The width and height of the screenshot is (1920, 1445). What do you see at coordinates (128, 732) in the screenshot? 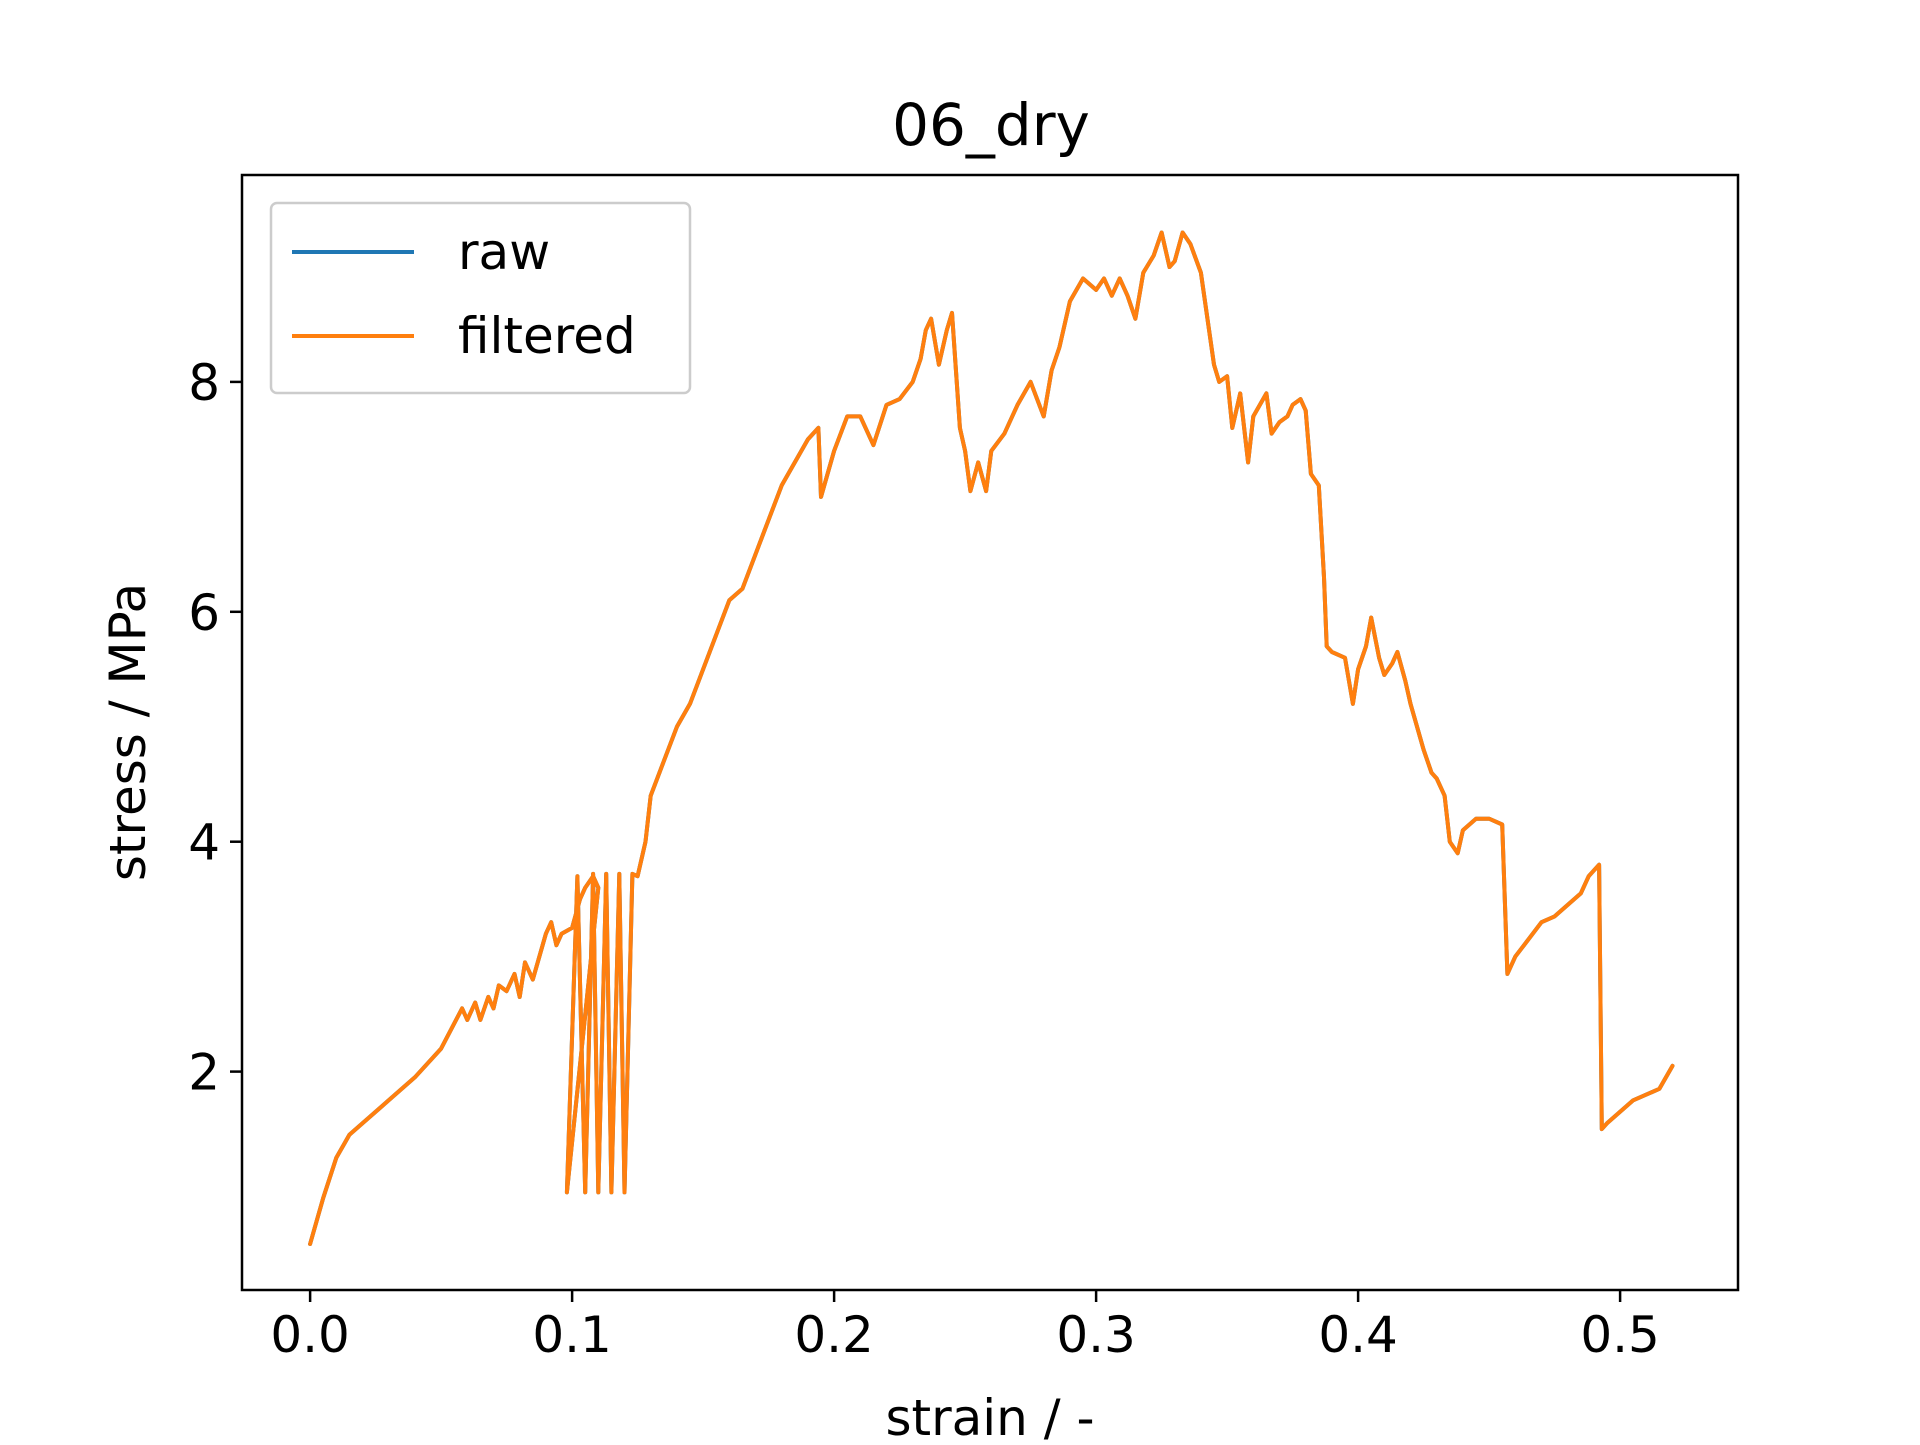
I see `y-axis-label: stress / MPa` at bounding box center [128, 732].